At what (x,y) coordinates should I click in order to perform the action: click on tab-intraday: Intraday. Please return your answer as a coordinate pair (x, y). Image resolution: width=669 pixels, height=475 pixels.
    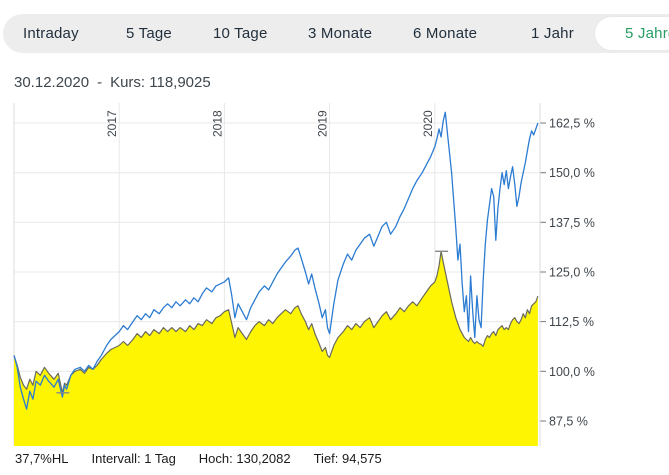
    Looking at the image, I should click on (51, 33).